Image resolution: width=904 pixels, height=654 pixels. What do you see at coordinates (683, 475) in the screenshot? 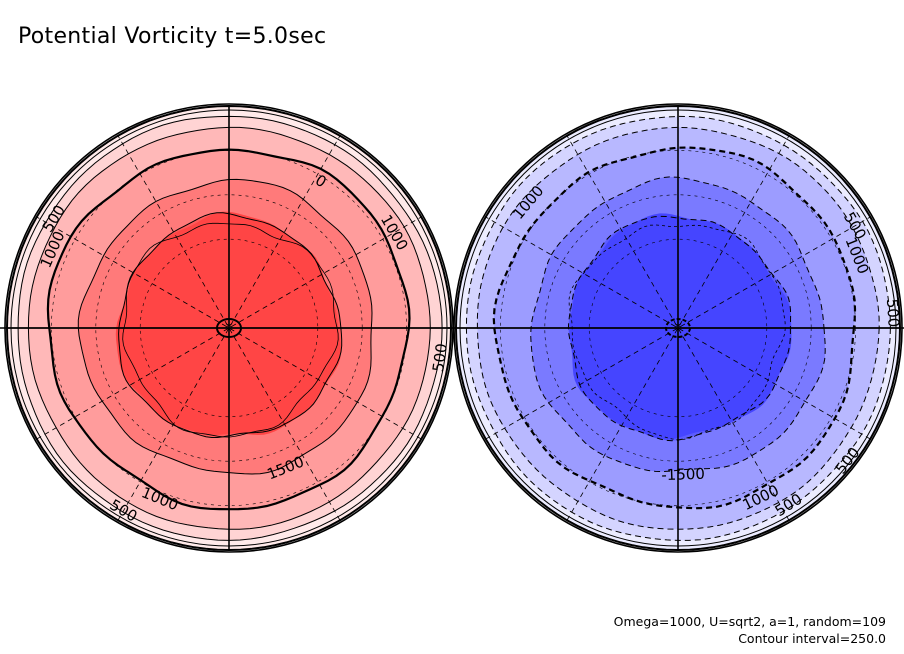
I see `contour-label: -1500` at bounding box center [683, 475].